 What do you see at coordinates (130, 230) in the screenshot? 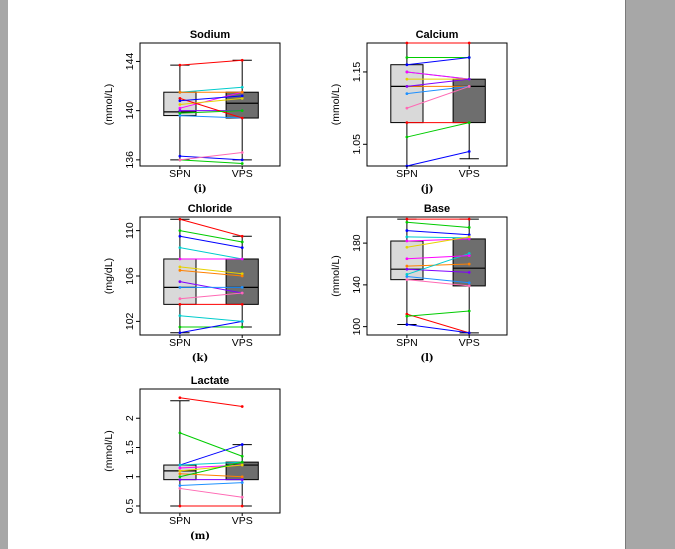
I see `y-tick-label: 110` at bounding box center [130, 230].